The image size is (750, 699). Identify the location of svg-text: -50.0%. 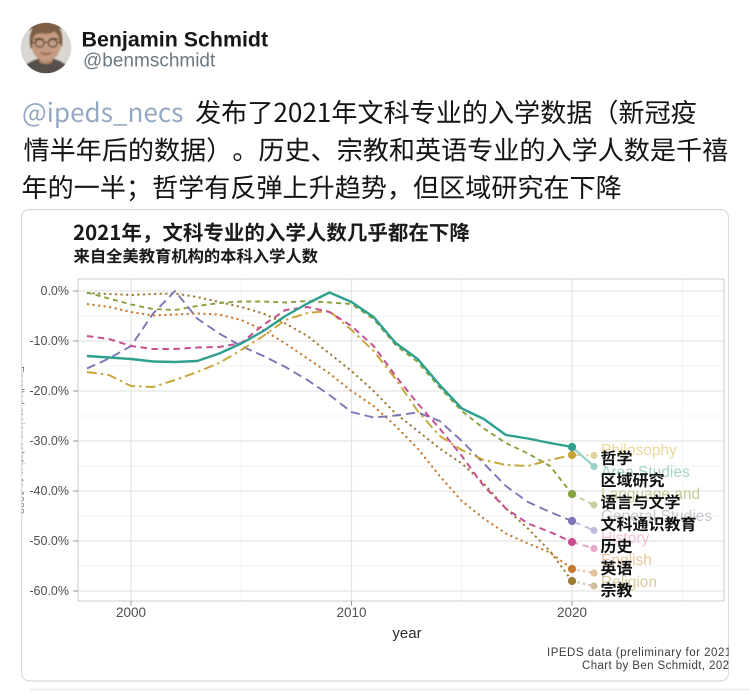
(49, 541).